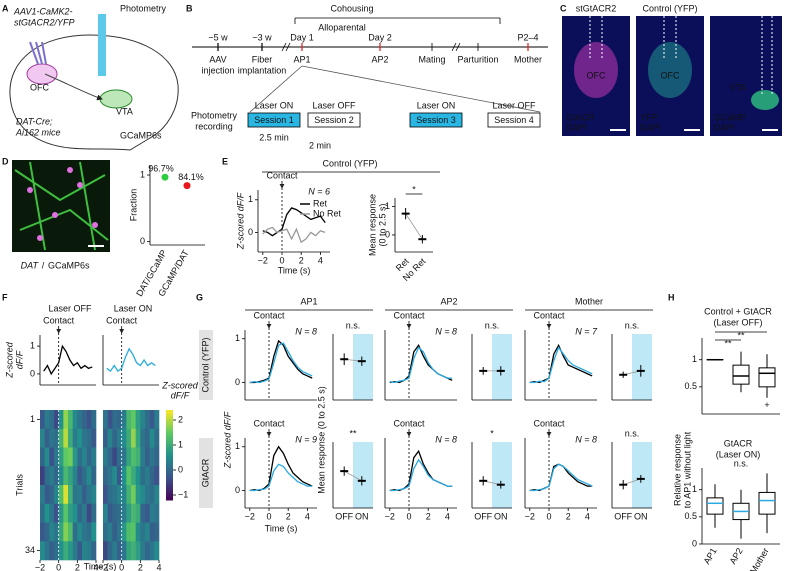 The image size is (785, 571). What do you see at coordinates (288, 47) in the screenshot?
I see `rule` at bounding box center [288, 47].